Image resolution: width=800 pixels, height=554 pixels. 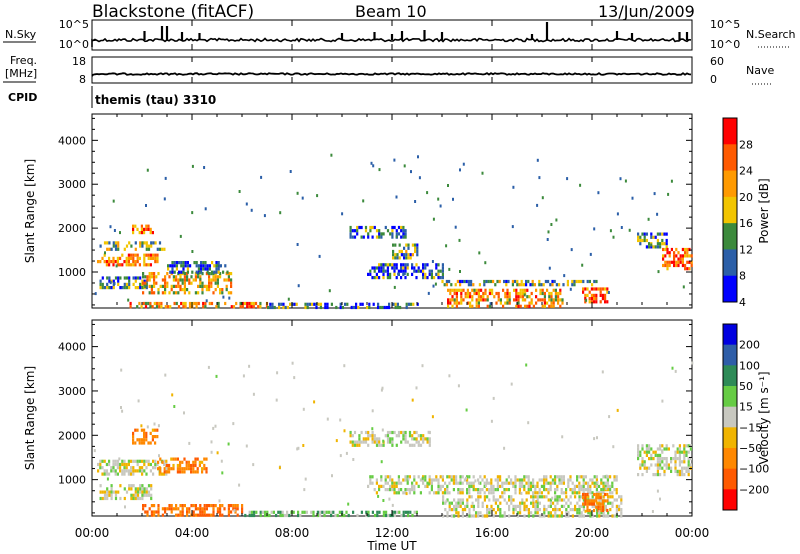 I want to click on nsky-tick-top-left: 10^5, so click(x=74, y=24).